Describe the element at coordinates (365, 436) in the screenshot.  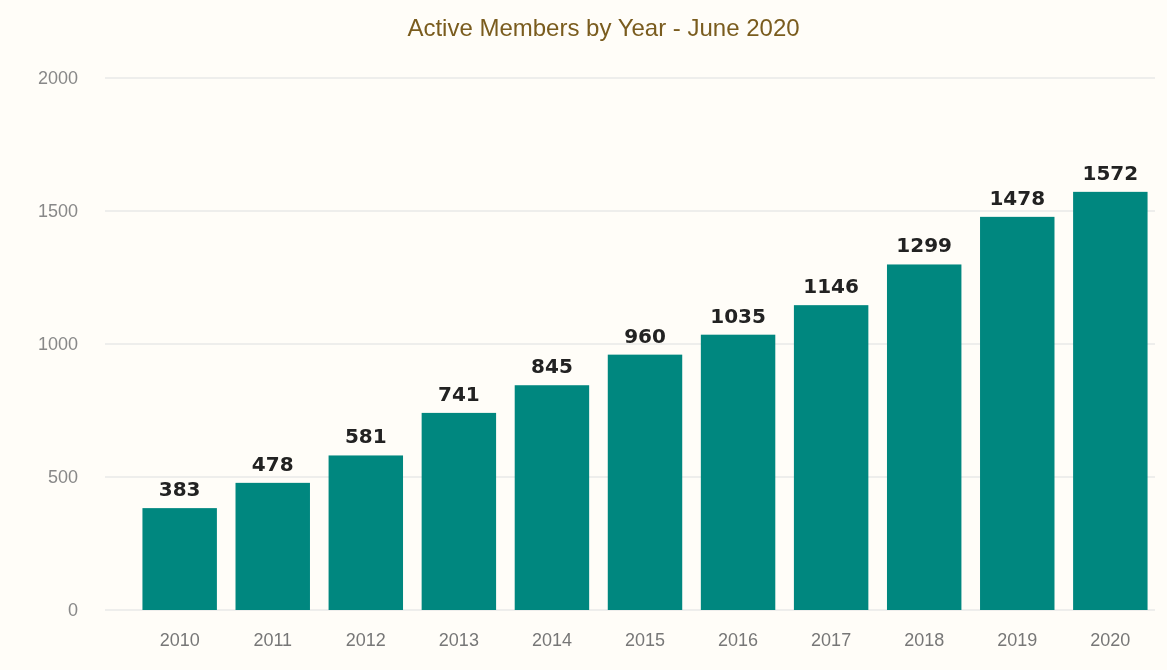
I see `data-label: 581` at that location.